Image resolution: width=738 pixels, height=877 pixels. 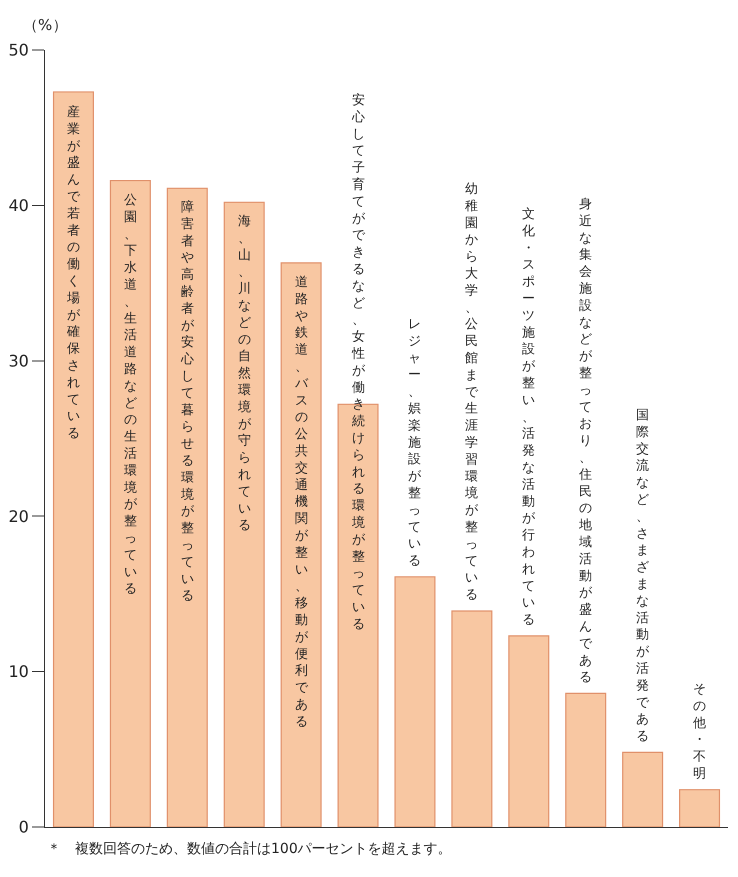 I want to click on category-label: 道路や鉄道、バスの公共交通機関が整い、移動が便利である, so click(x=301, y=502).